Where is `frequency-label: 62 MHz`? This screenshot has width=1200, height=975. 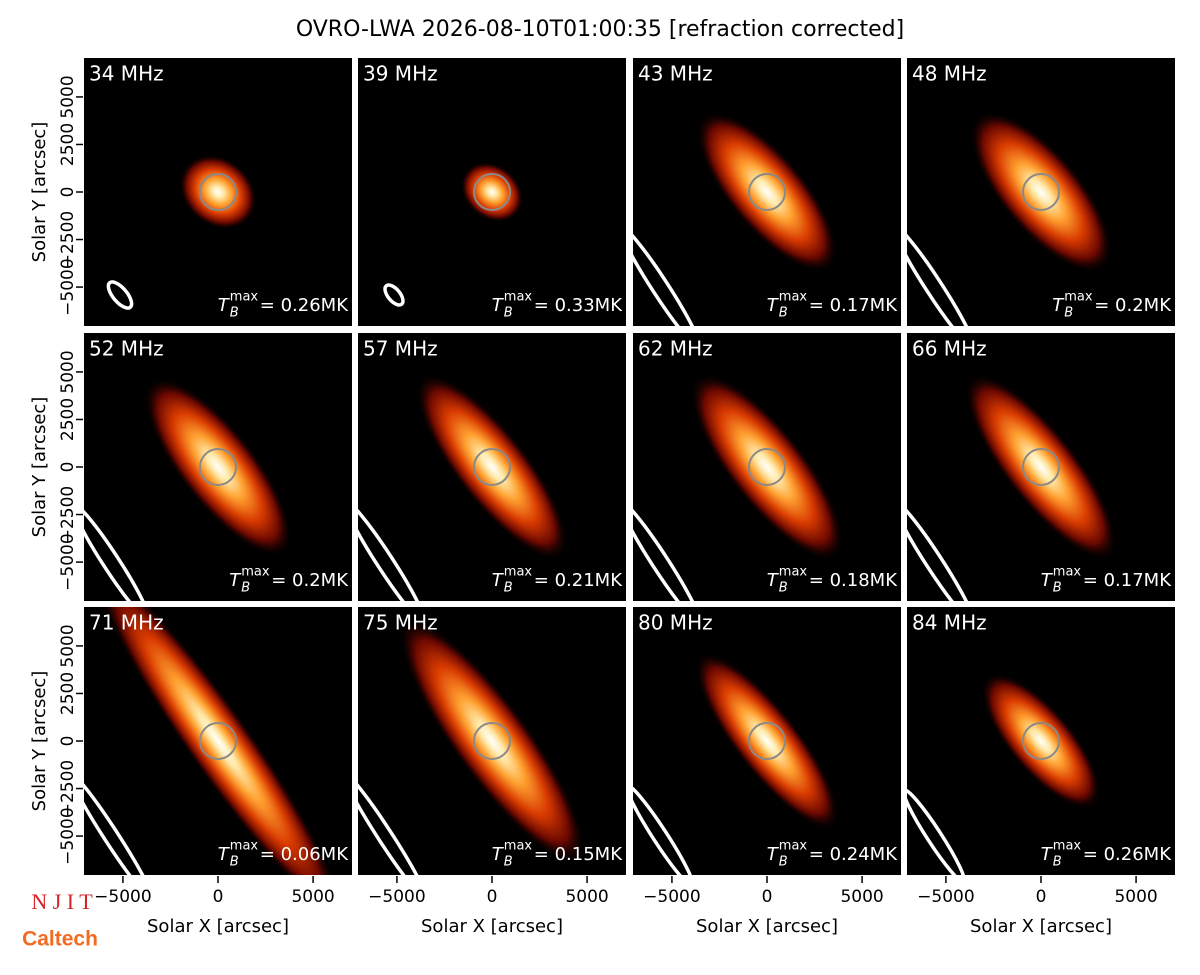
frequency-label: 62 MHz is located at coordinates (675, 349).